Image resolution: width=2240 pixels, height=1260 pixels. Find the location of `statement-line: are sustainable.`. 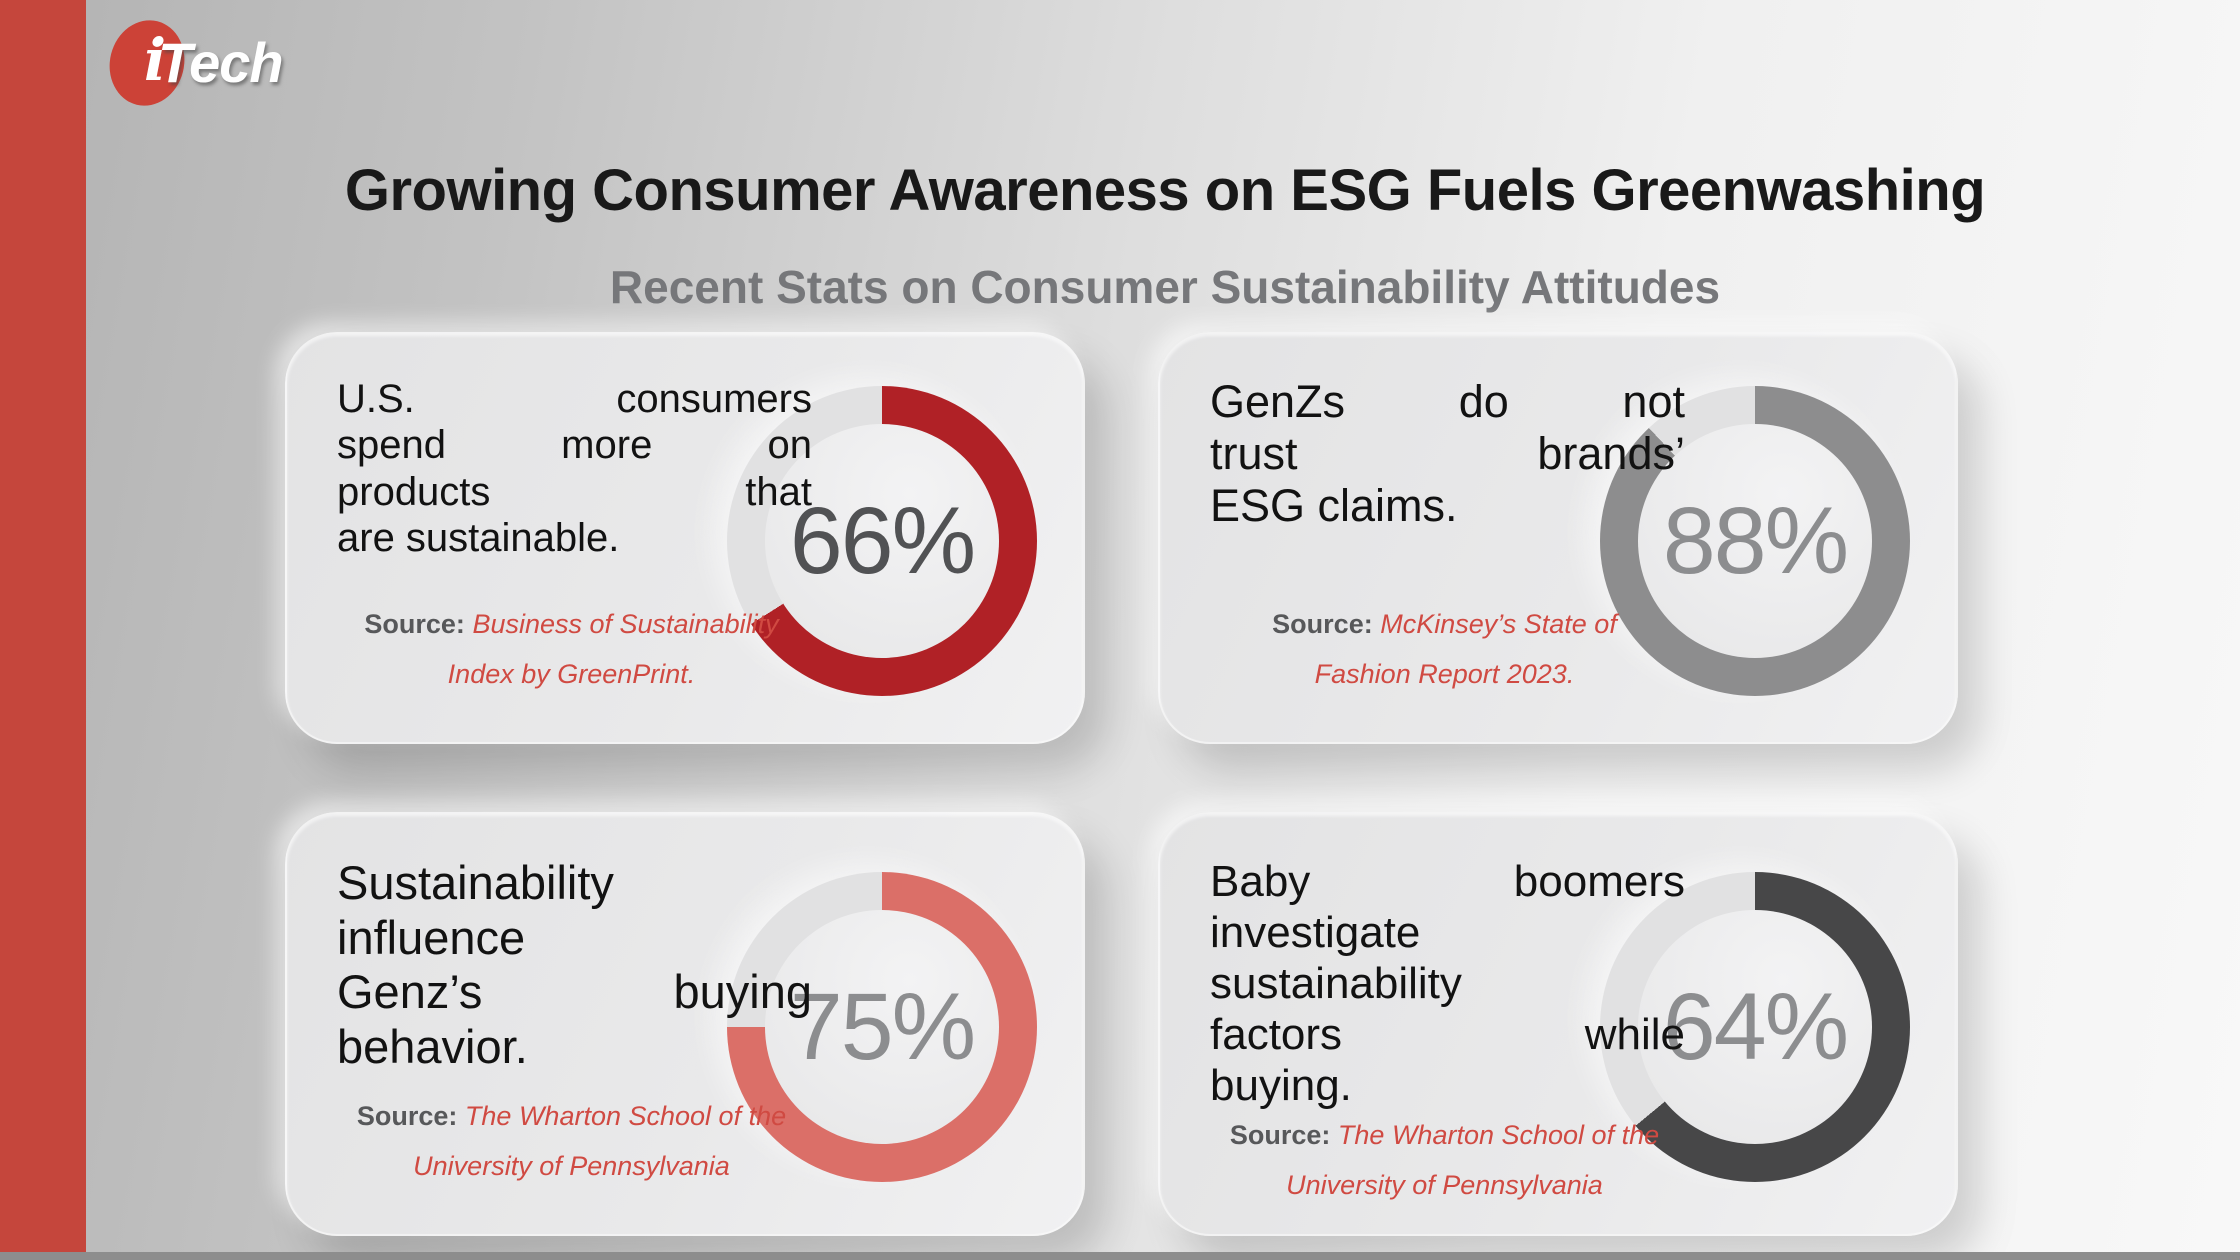

statement-line: are sustainable. is located at coordinates (478, 538).